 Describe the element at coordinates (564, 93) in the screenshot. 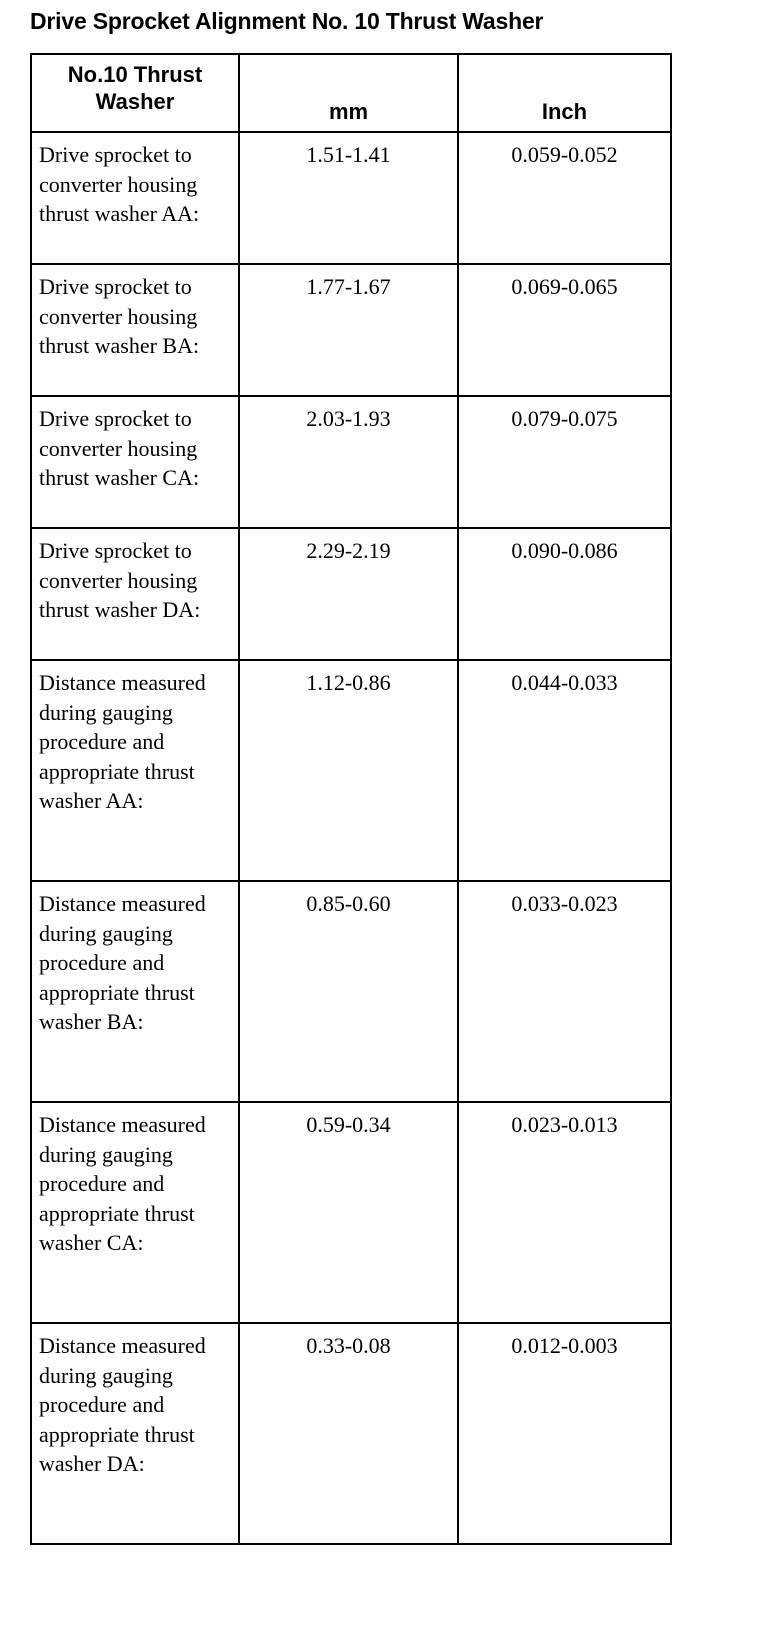

I see `header-inch: Inch` at that location.